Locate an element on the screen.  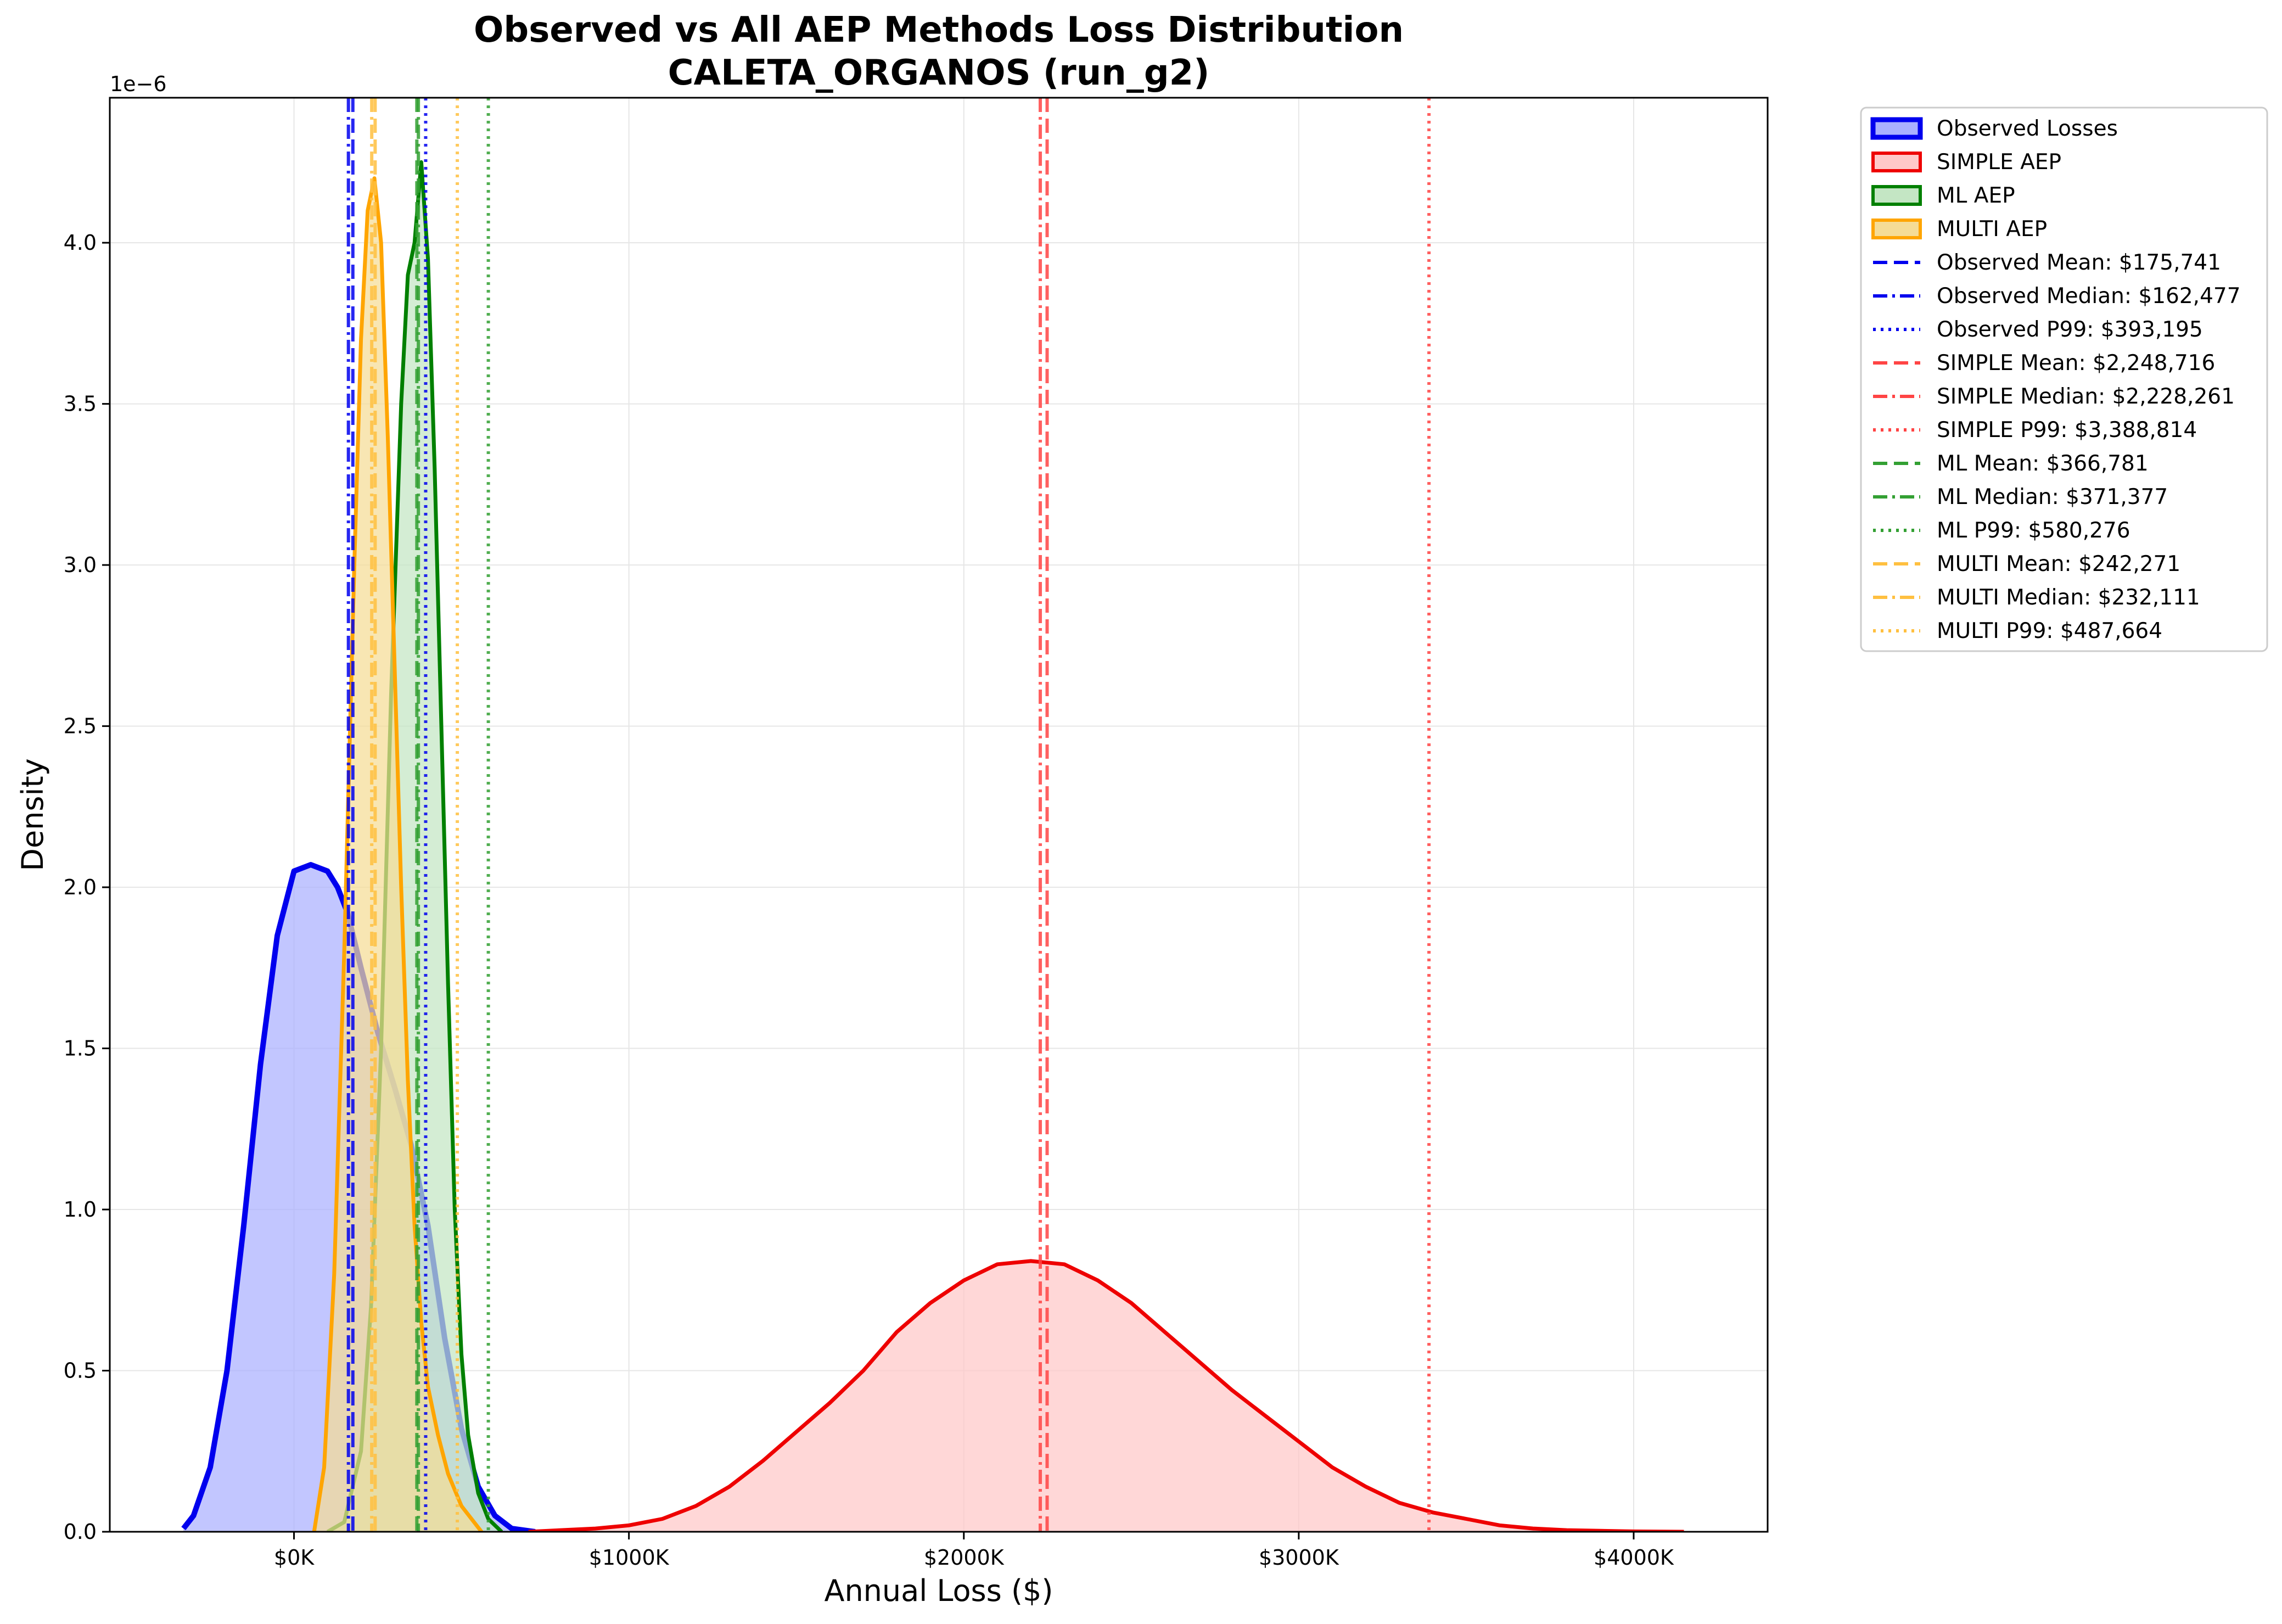
y-axis-label: Density is located at coordinates (32, 814).